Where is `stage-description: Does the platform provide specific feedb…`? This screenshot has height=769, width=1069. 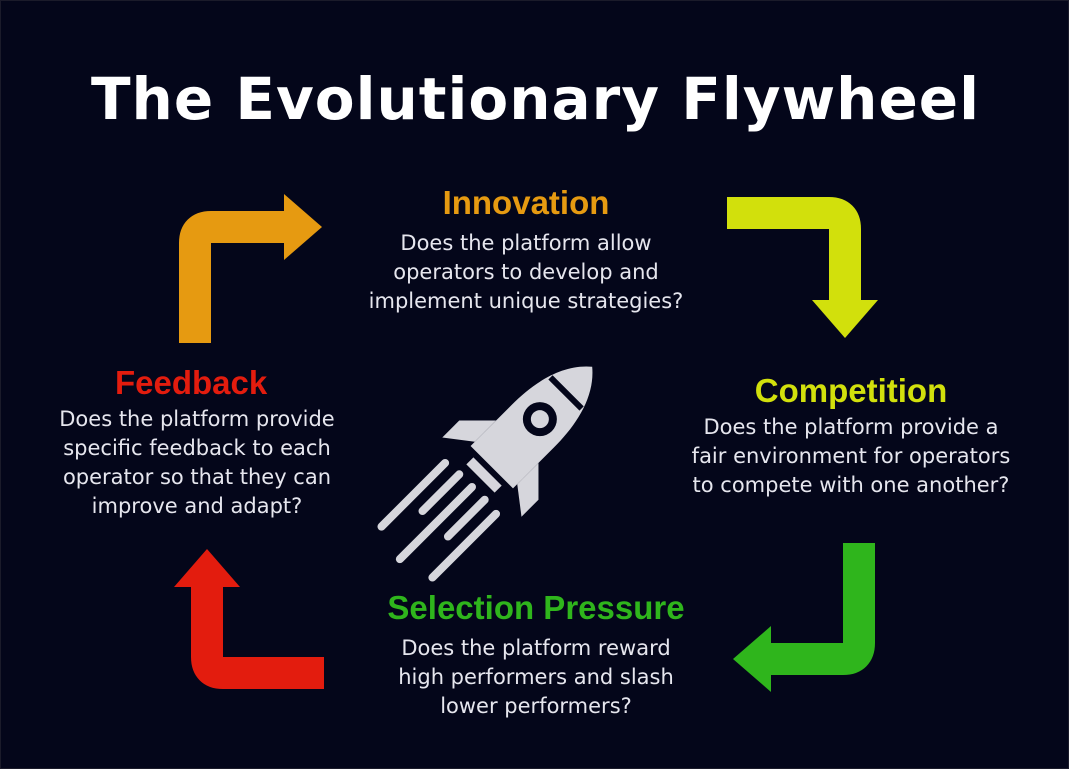 stage-description: Does the platform provide specific feedb… is located at coordinates (197, 463).